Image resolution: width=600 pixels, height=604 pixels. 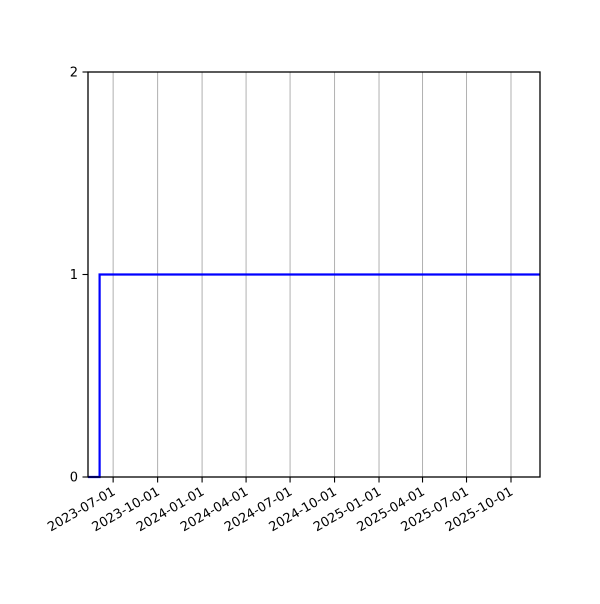 I want to click on y-tick-label: 2, so click(x=74, y=73).